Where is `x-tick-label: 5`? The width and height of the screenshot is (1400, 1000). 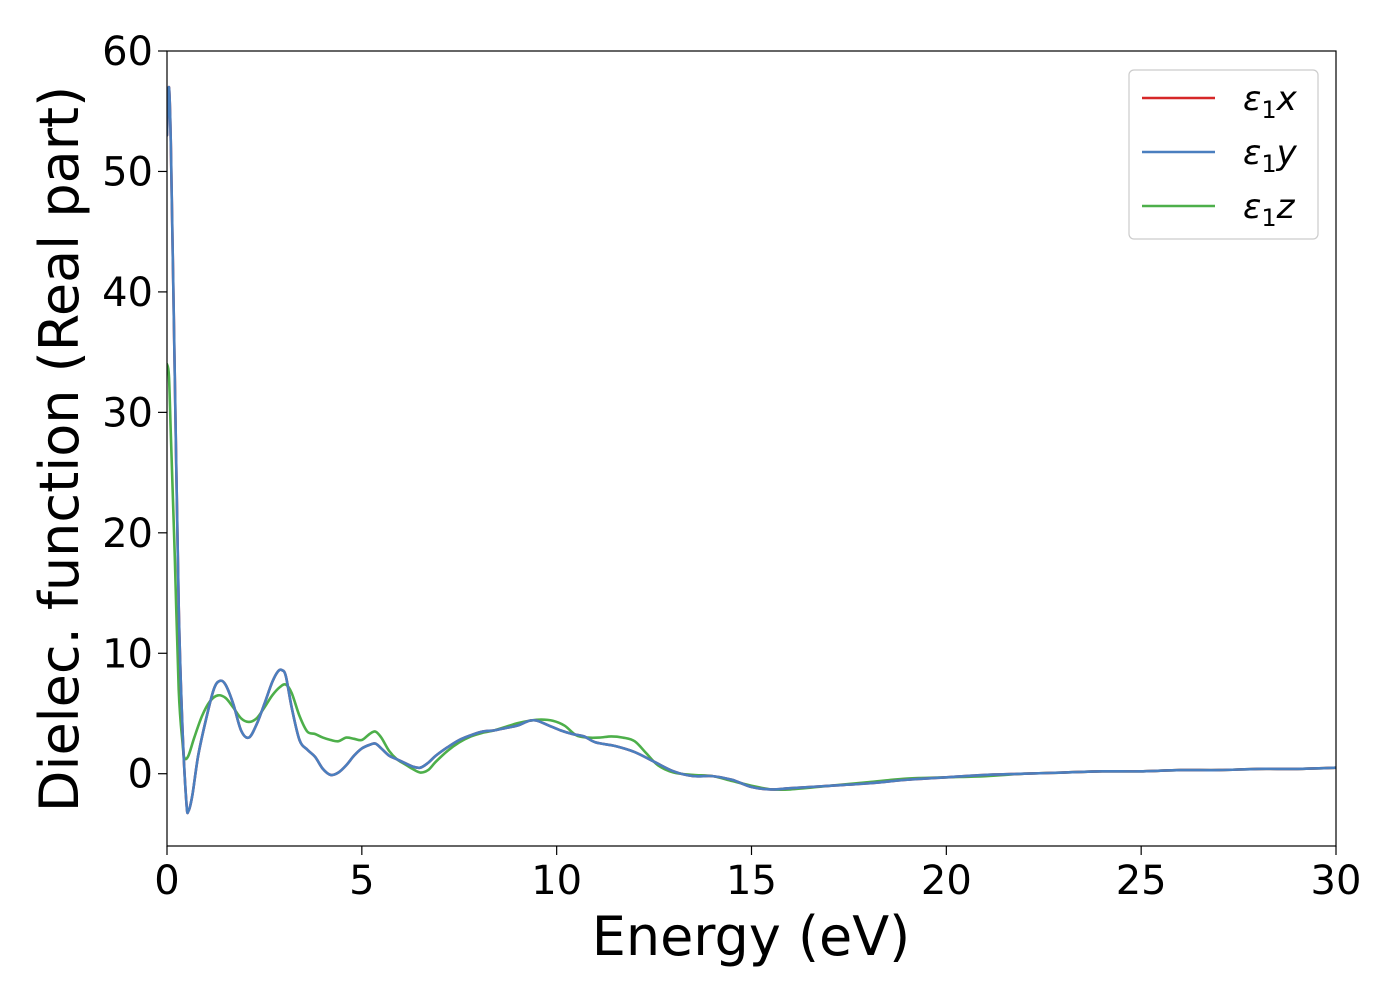 x-tick-label: 5 is located at coordinates (361, 881).